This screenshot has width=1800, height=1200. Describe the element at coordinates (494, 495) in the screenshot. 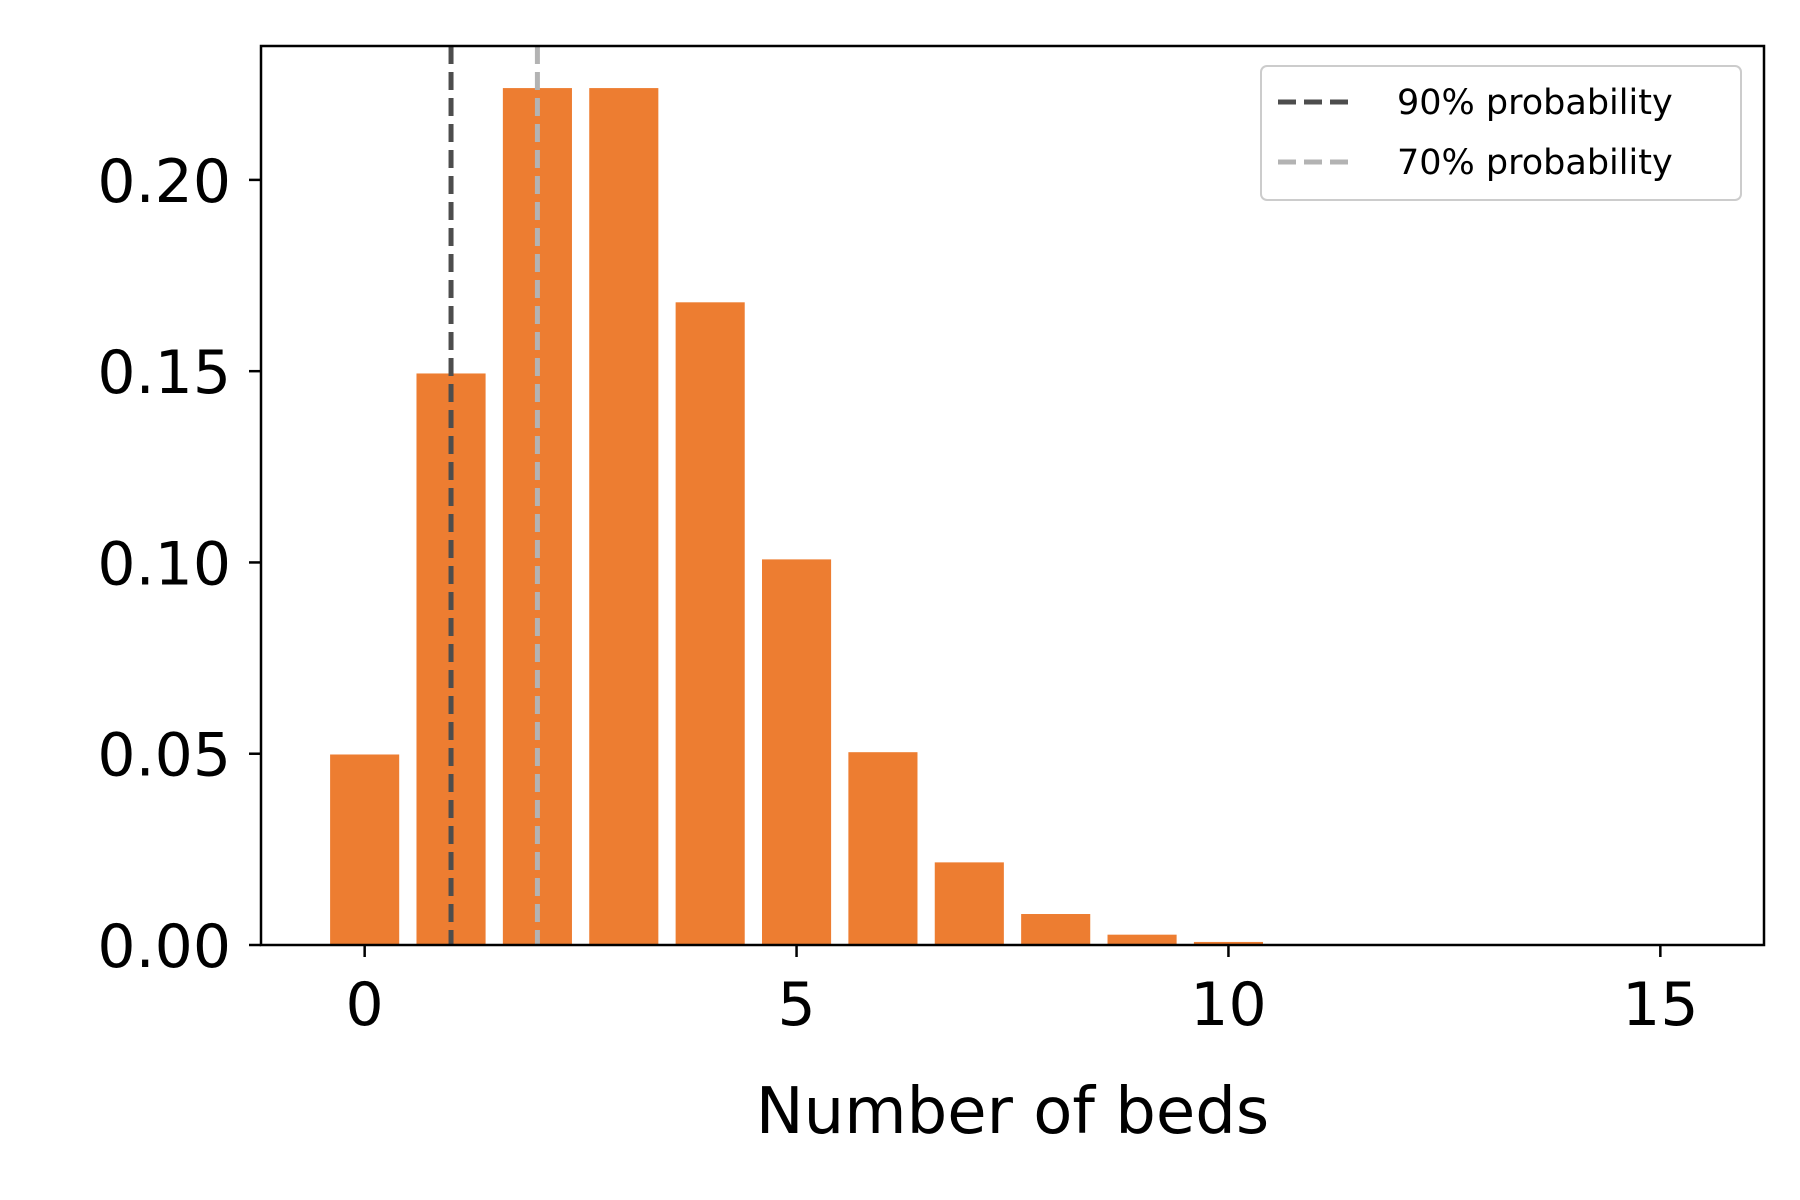

I see `reference-lines-layer` at that location.